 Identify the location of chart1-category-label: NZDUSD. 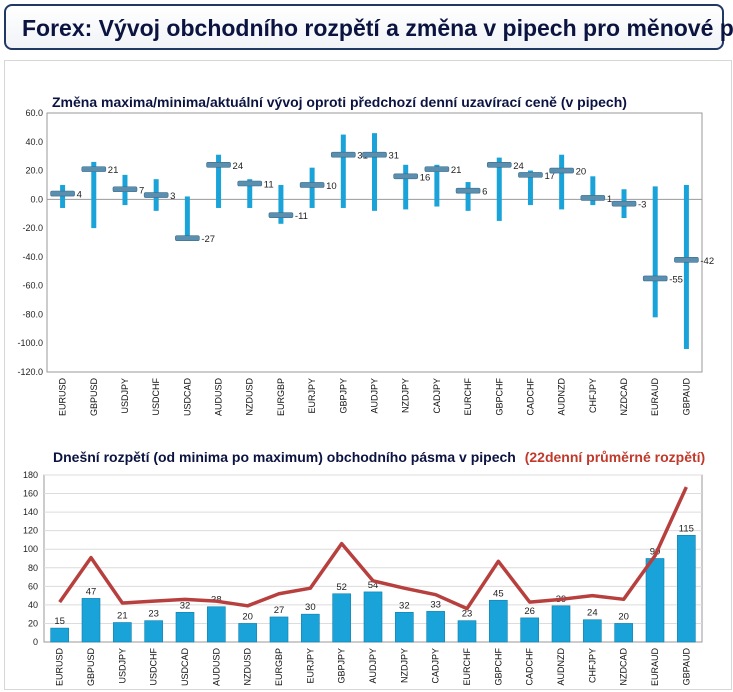
(250, 397).